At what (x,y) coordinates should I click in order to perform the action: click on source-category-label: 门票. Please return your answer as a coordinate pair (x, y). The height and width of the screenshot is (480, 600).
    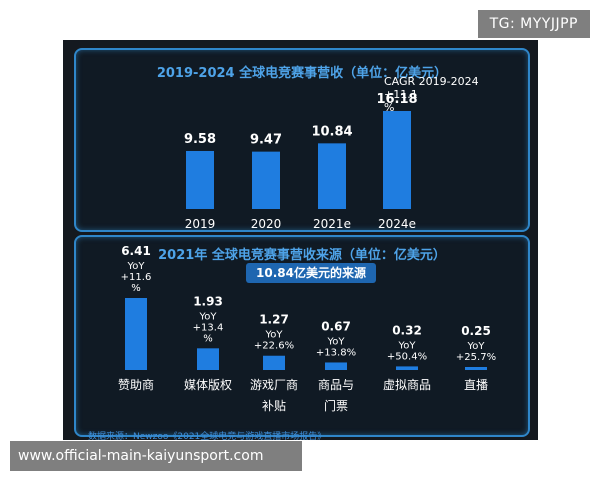
    Looking at the image, I should click on (336, 405).